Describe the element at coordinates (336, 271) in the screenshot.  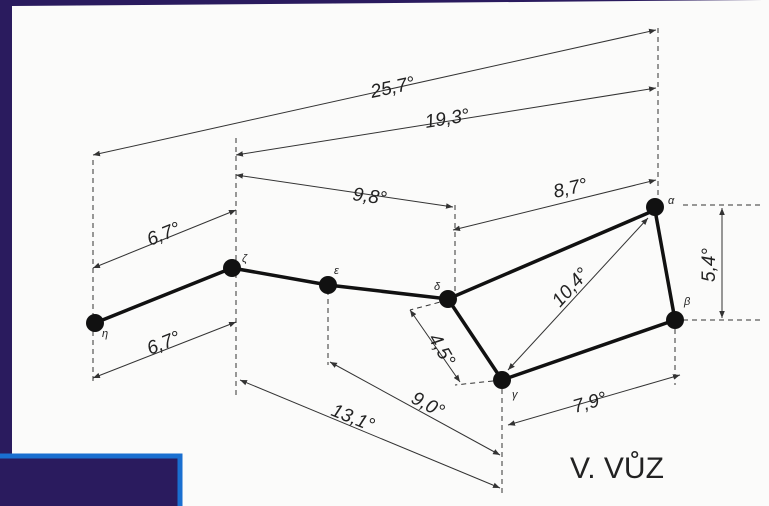
I see `star-label: ε` at that location.